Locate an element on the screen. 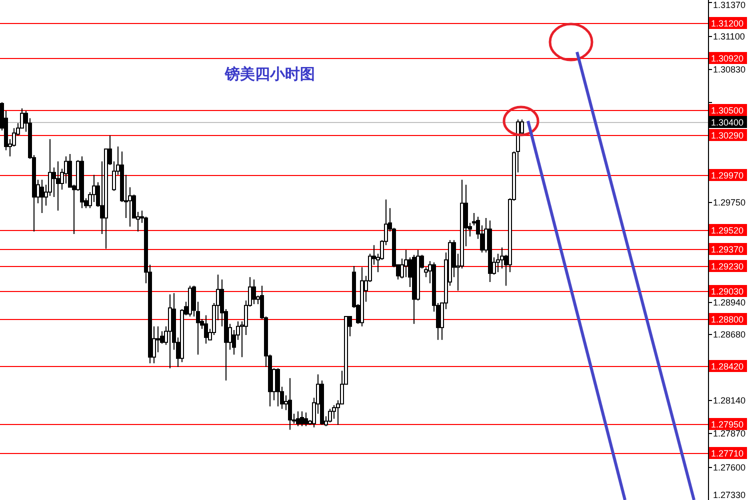  ref-label: 1.27710 is located at coordinates (728, 453).